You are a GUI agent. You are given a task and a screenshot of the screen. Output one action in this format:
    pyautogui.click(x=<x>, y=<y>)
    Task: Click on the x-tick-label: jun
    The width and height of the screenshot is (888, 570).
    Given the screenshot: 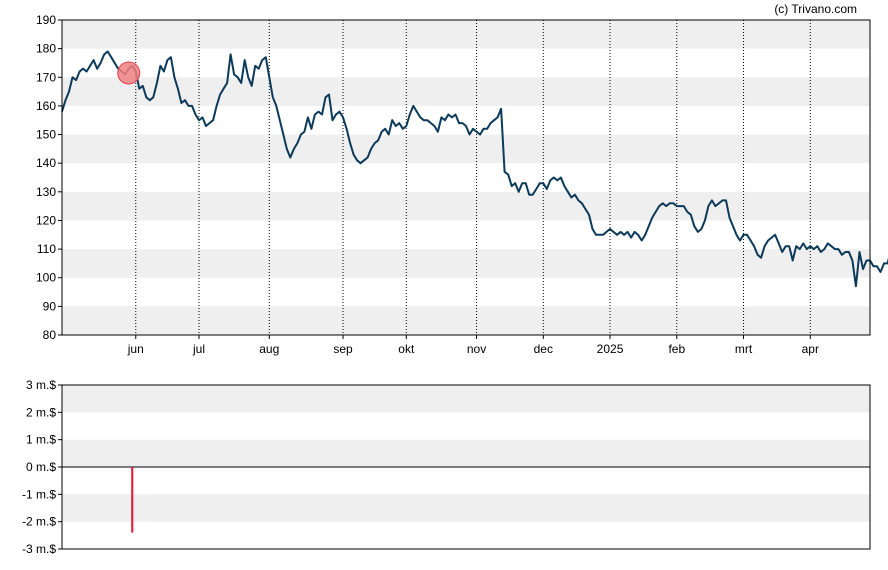 What is the action you would take?
    pyautogui.click(x=135, y=349)
    